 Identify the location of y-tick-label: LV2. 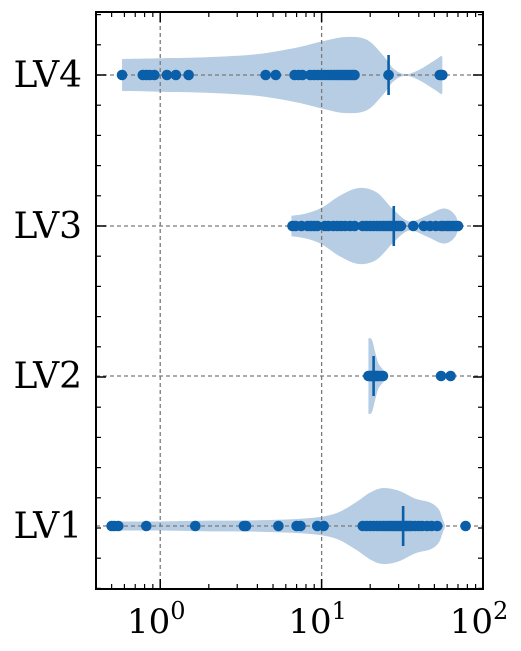
(47, 376).